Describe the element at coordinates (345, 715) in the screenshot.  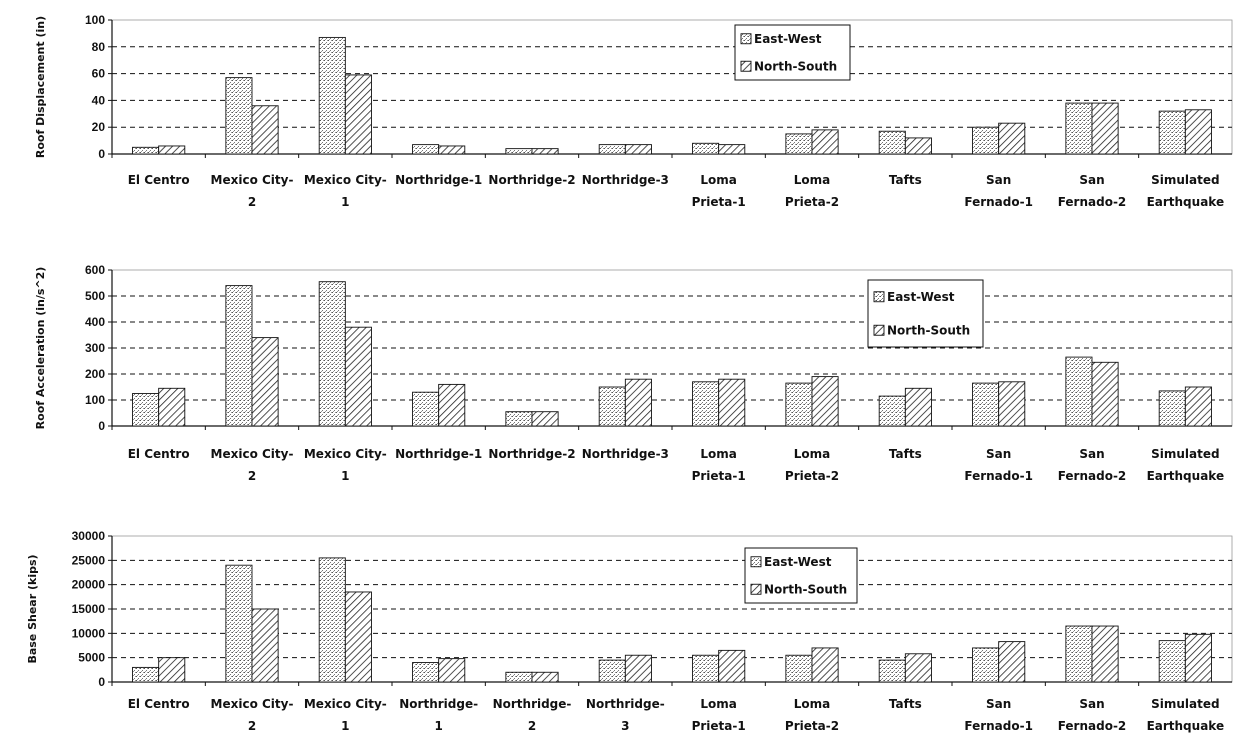
I see `x-tick-label: Mexico City-1` at that location.